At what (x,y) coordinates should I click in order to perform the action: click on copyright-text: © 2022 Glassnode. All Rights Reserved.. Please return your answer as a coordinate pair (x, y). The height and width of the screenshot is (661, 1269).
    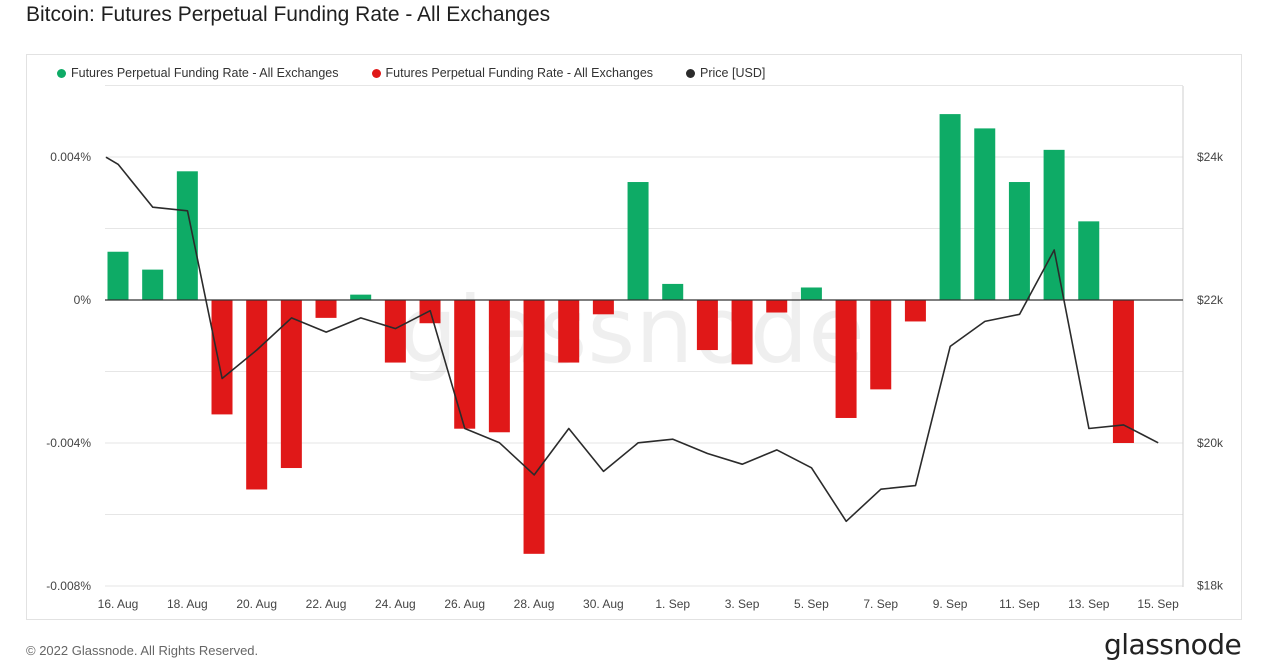
    Looking at the image, I should click on (142, 650).